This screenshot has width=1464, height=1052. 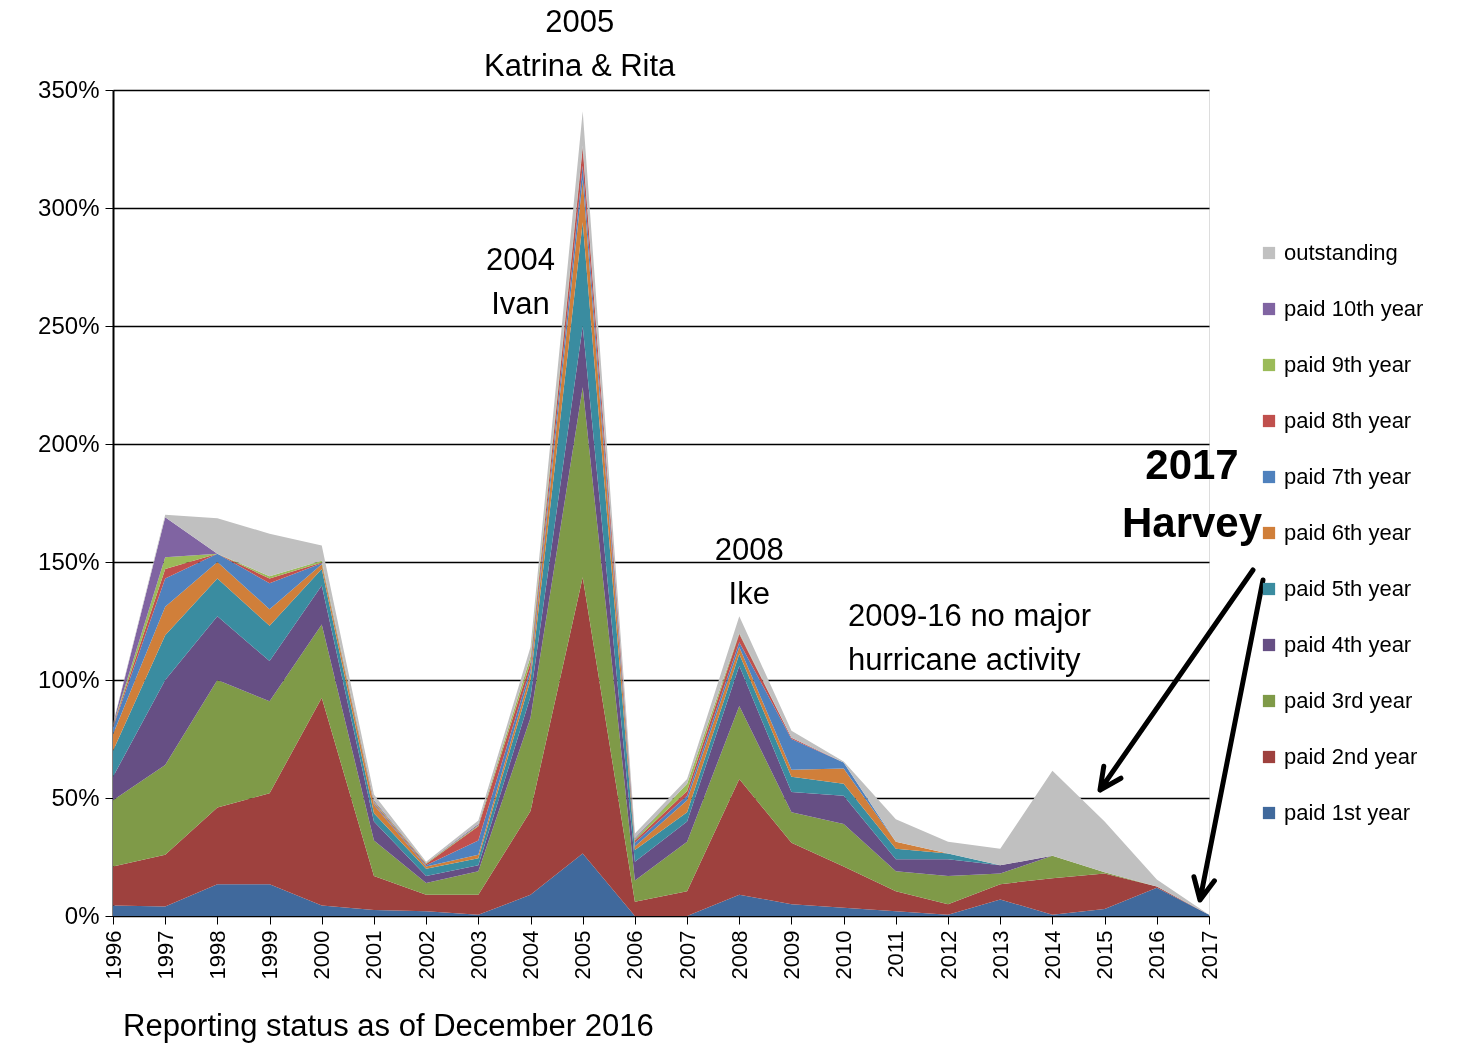 What do you see at coordinates (217, 955) in the screenshot?
I see `x-tick-label: 1998` at bounding box center [217, 955].